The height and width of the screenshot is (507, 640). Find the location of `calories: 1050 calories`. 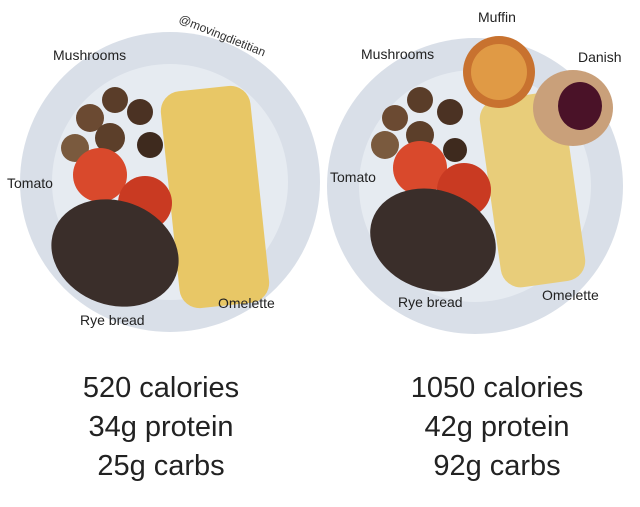

calories: 1050 calories is located at coordinates (497, 388).